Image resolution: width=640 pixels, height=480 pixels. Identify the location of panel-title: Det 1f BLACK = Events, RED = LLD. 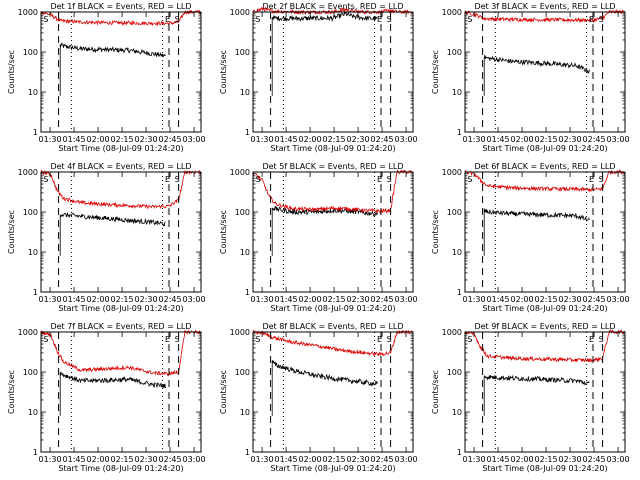
(120, 6).